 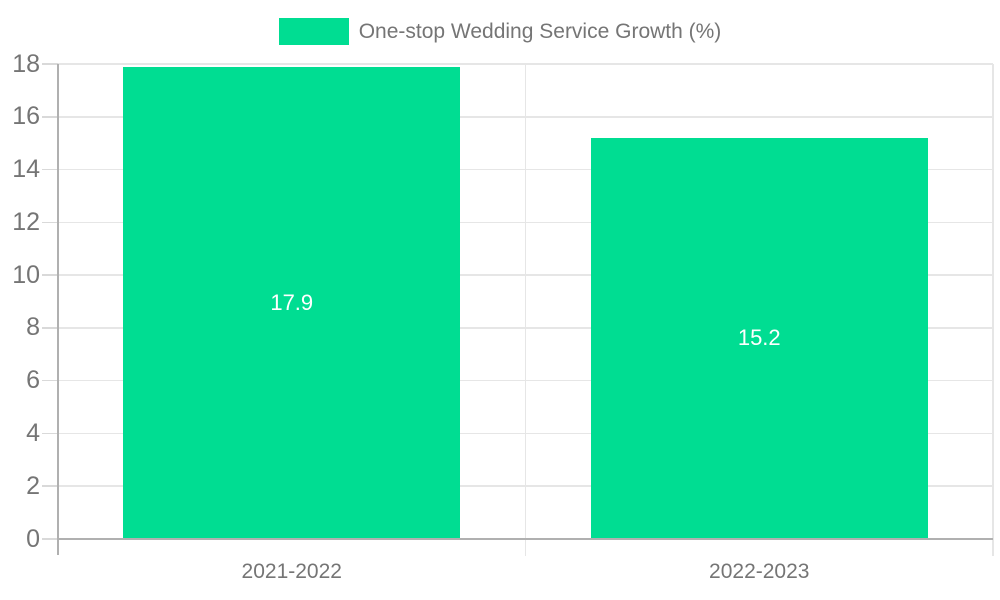 What do you see at coordinates (26, 169) in the screenshot?
I see `y-axis-label: 14` at bounding box center [26, 169].